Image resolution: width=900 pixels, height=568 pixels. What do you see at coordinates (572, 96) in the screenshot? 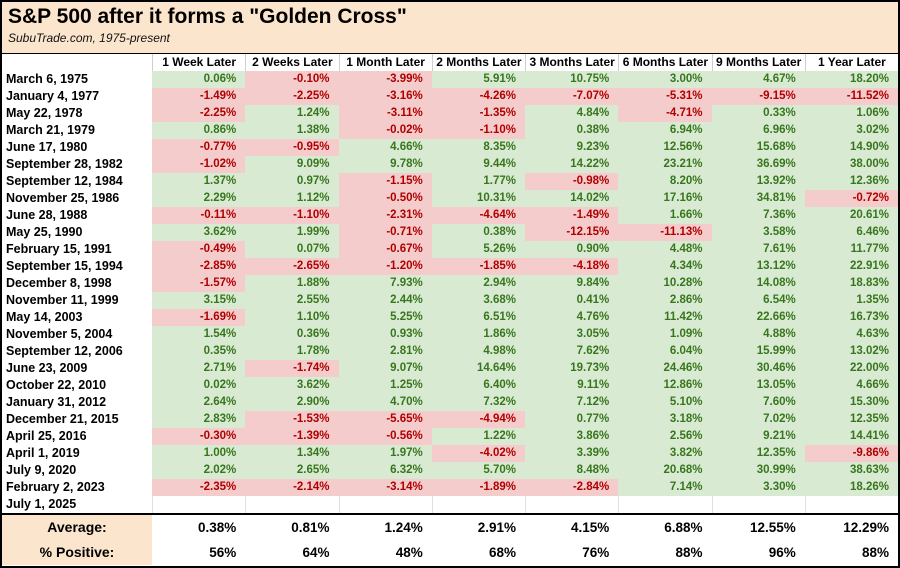
I see `return-cell: -7.07%` at bounding box center [572, 96].